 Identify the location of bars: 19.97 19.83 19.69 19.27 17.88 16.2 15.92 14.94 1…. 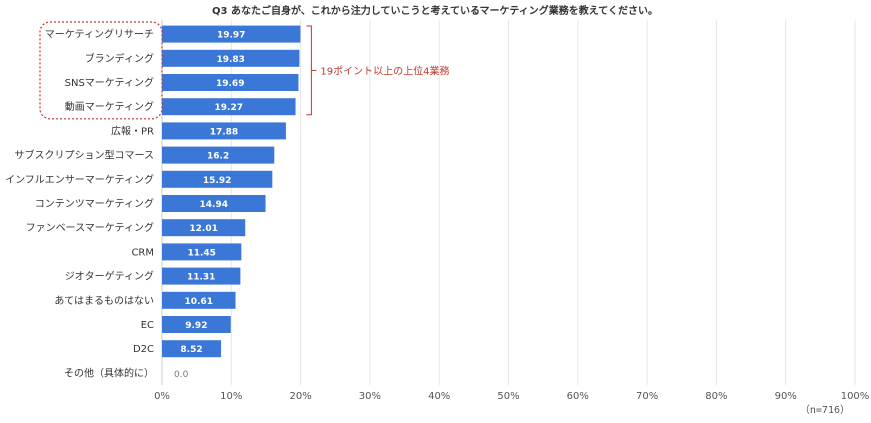
(231, 202).